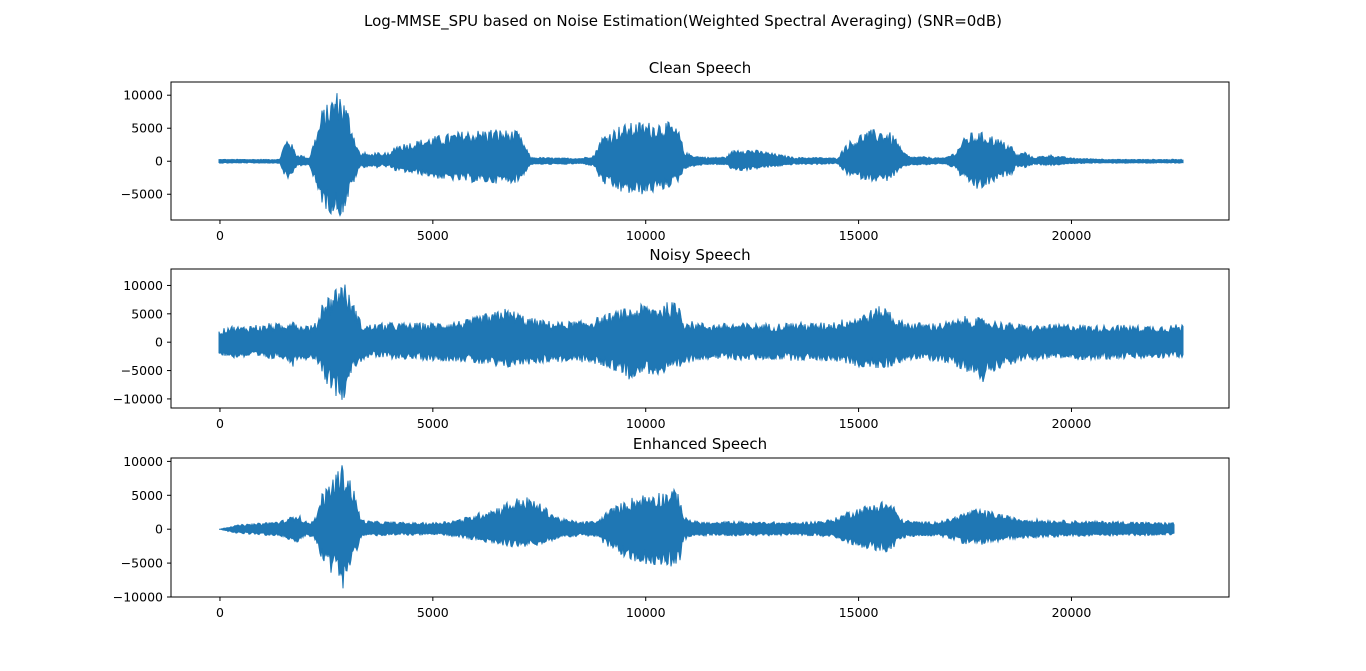 Image resolution: width=1366 pixels, height=671 pixels. What do you see at coordinates (700, 68) in the screenshot?
I see `subplot-title: Clean Speech` at bounding box center [700, 68].